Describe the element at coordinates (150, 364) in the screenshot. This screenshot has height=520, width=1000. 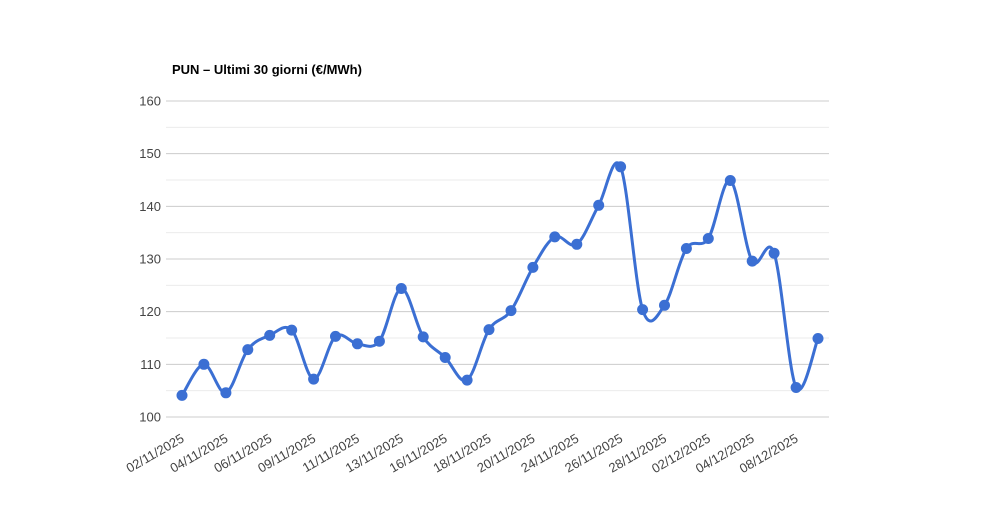
I see `y-tick-label: 110` at that location.